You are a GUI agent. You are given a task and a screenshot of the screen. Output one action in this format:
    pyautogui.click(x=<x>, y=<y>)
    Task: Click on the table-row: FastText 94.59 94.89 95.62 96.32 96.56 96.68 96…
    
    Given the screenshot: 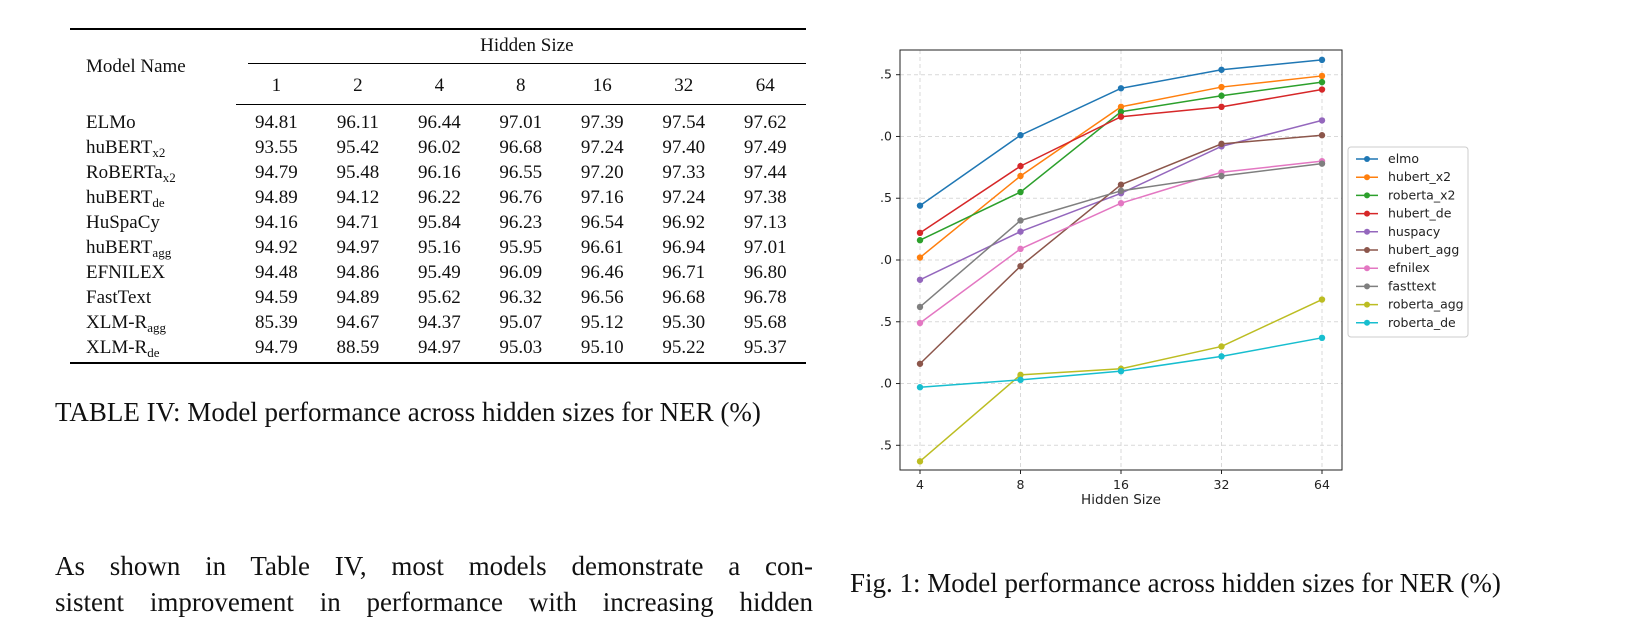 What is the action you would take?
    pyautogui.click(x=438, y=297)
    